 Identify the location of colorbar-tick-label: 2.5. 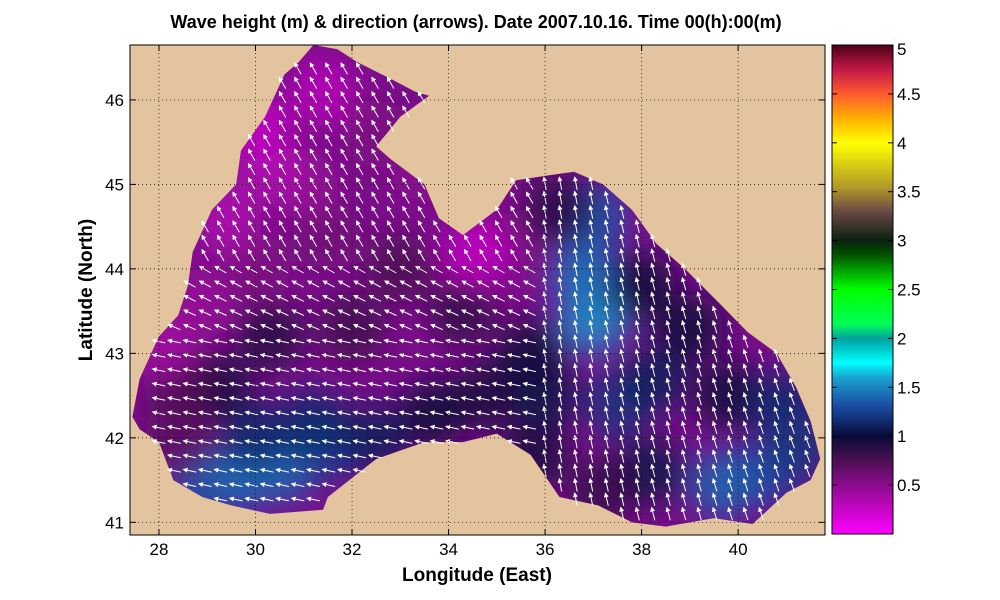
(909, 290).